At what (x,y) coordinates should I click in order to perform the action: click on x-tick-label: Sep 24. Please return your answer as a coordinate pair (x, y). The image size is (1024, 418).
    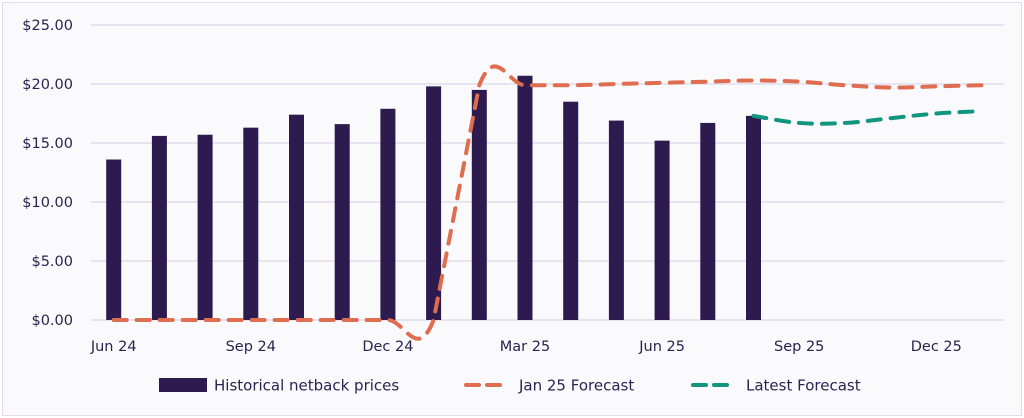
    Looking at the image, I should click on (251, 347).